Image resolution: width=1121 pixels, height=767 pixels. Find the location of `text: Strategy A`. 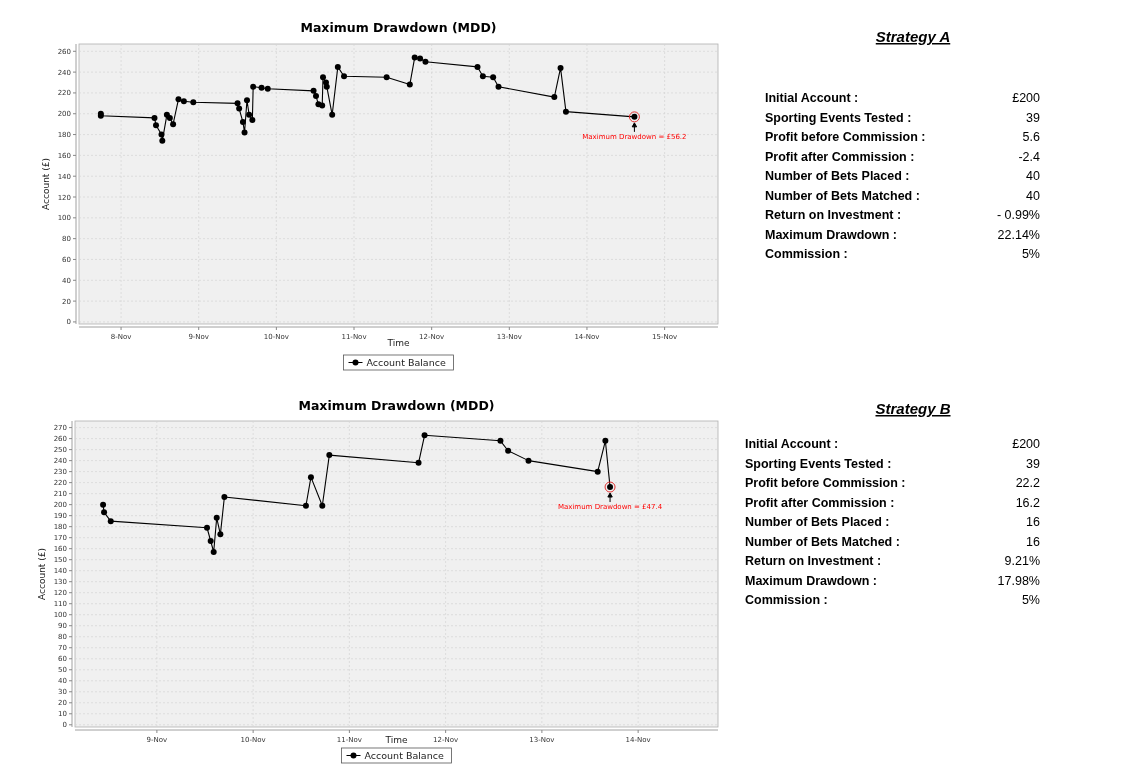

text: Strategy A is located at coordinates (913, 36).